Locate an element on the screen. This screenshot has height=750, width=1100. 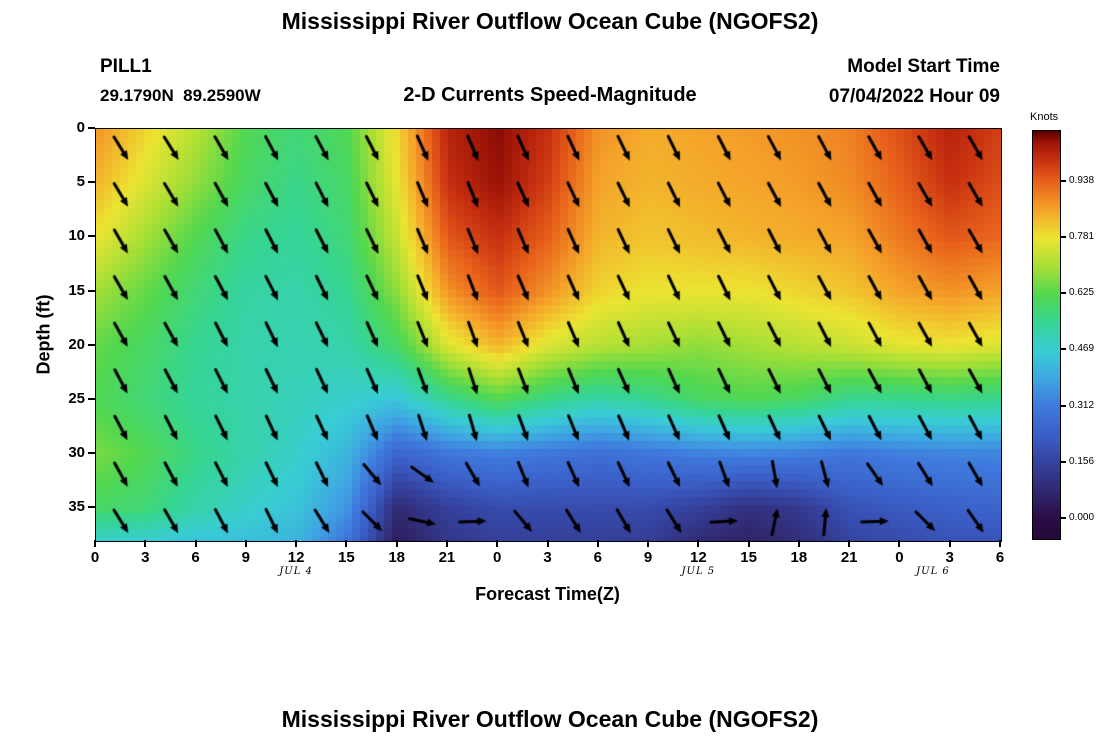
colorbar is located at coordinates (1046, 335).